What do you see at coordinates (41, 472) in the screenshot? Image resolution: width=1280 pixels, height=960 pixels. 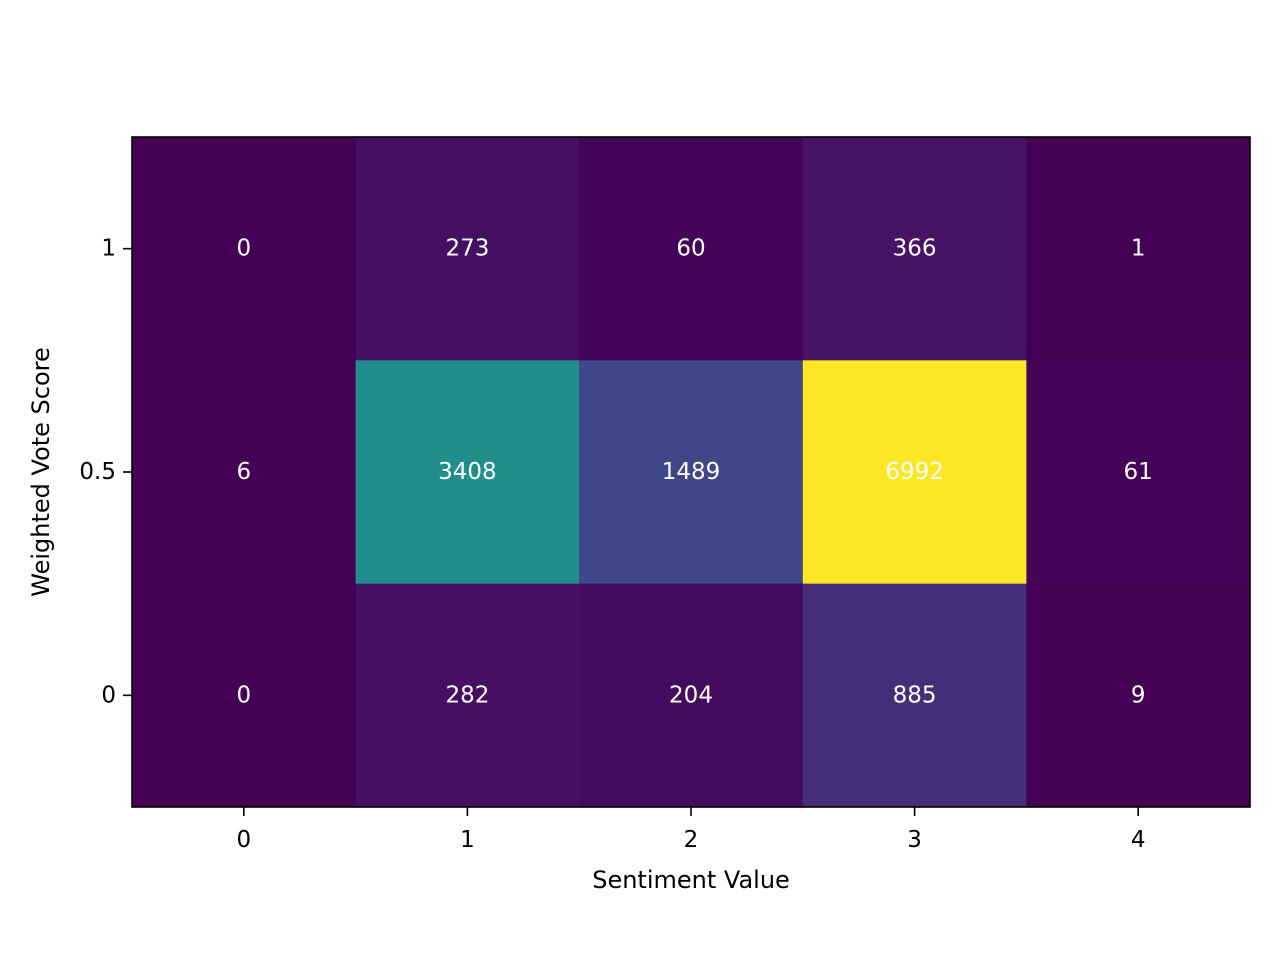 I see `y-axis-label: Weighted Vote Score` at bounding box center [41, 472].